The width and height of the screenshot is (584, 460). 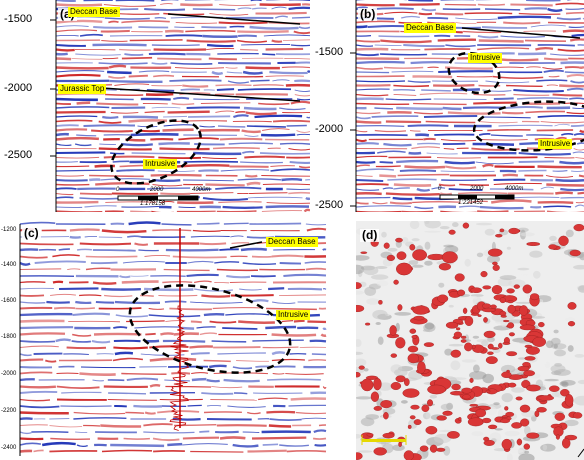 I want to click on y-tick-b-2000: -2000, so click(x=329, y=129).